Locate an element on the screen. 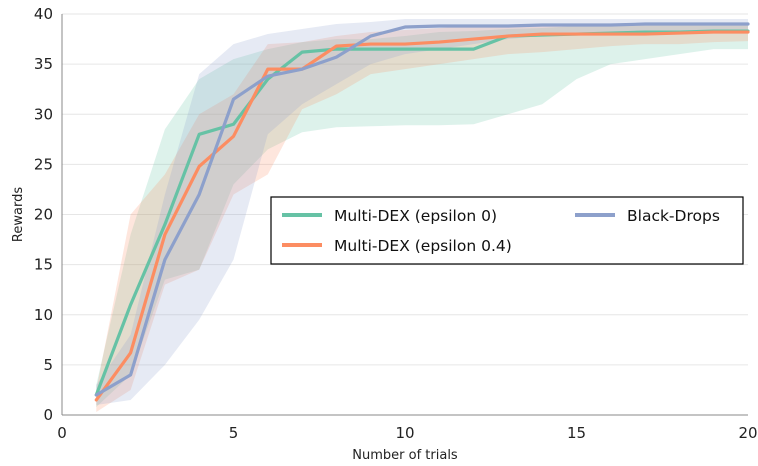 The height and width of the screenshot is (466, 758). y-tick-label: 0 is located at coordinates (48, 415).